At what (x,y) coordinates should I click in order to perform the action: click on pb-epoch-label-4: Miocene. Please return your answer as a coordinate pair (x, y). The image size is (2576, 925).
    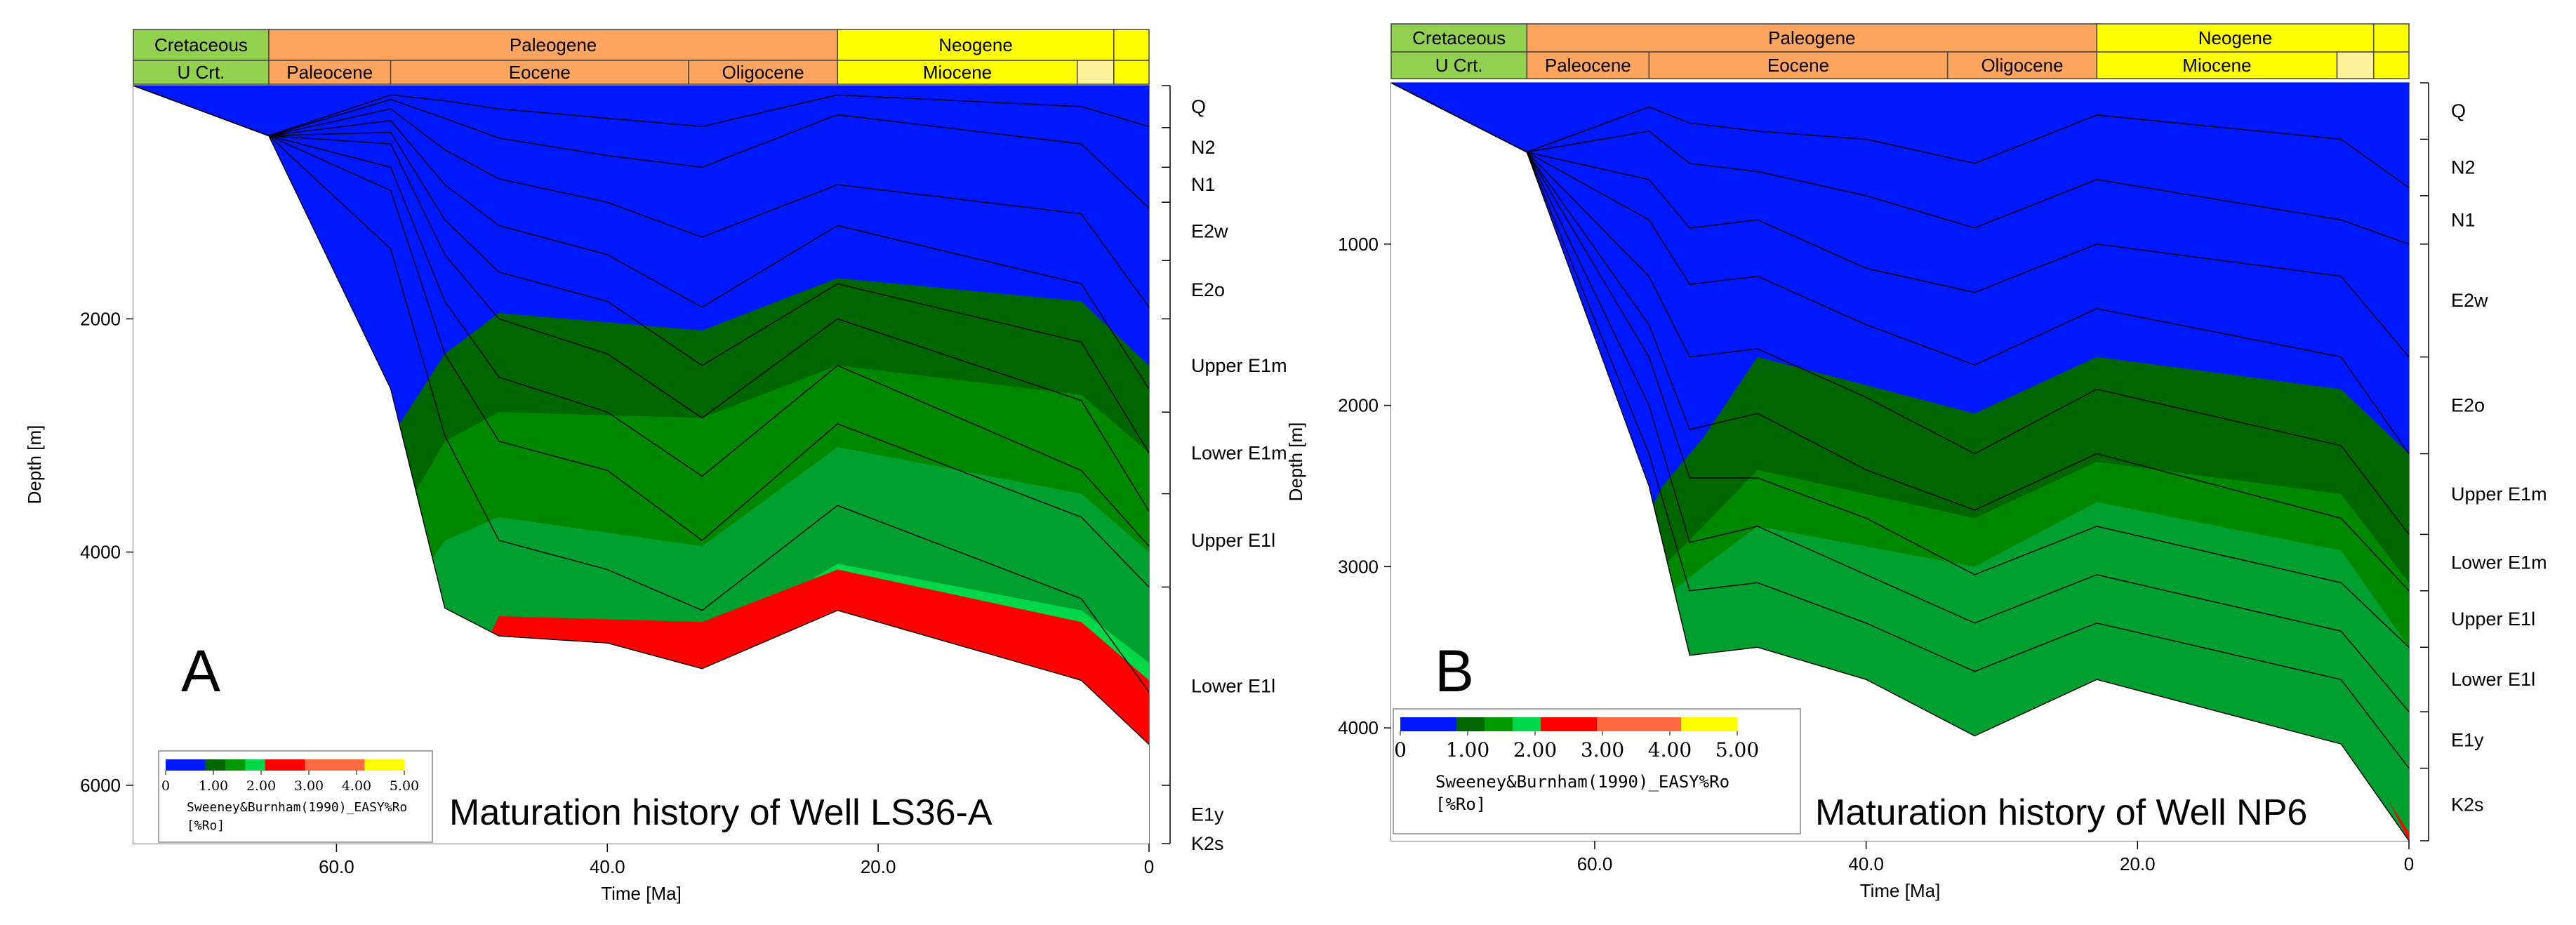
    Looking at the image, I should click on (2216, 65).